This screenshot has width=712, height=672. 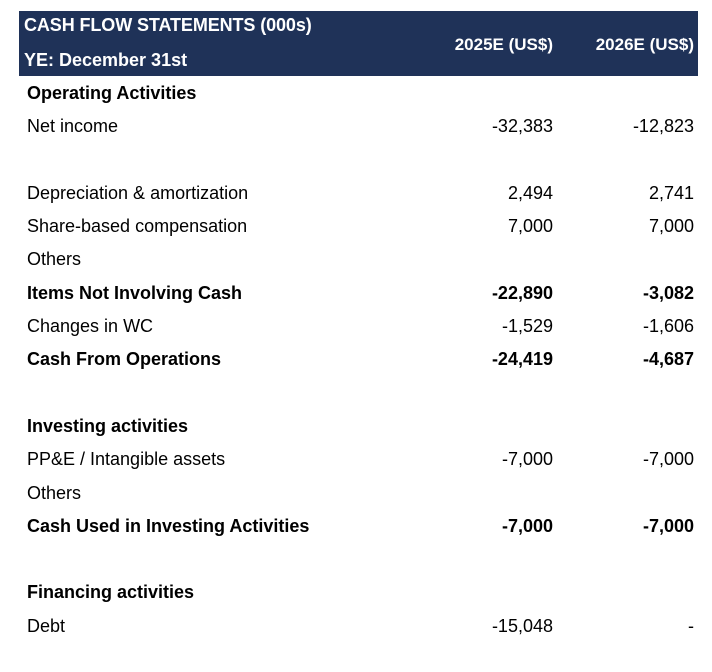 I want to click on table-row: Items Not Involving Cash -22,890 -3,082, so click(x=356, y=294).